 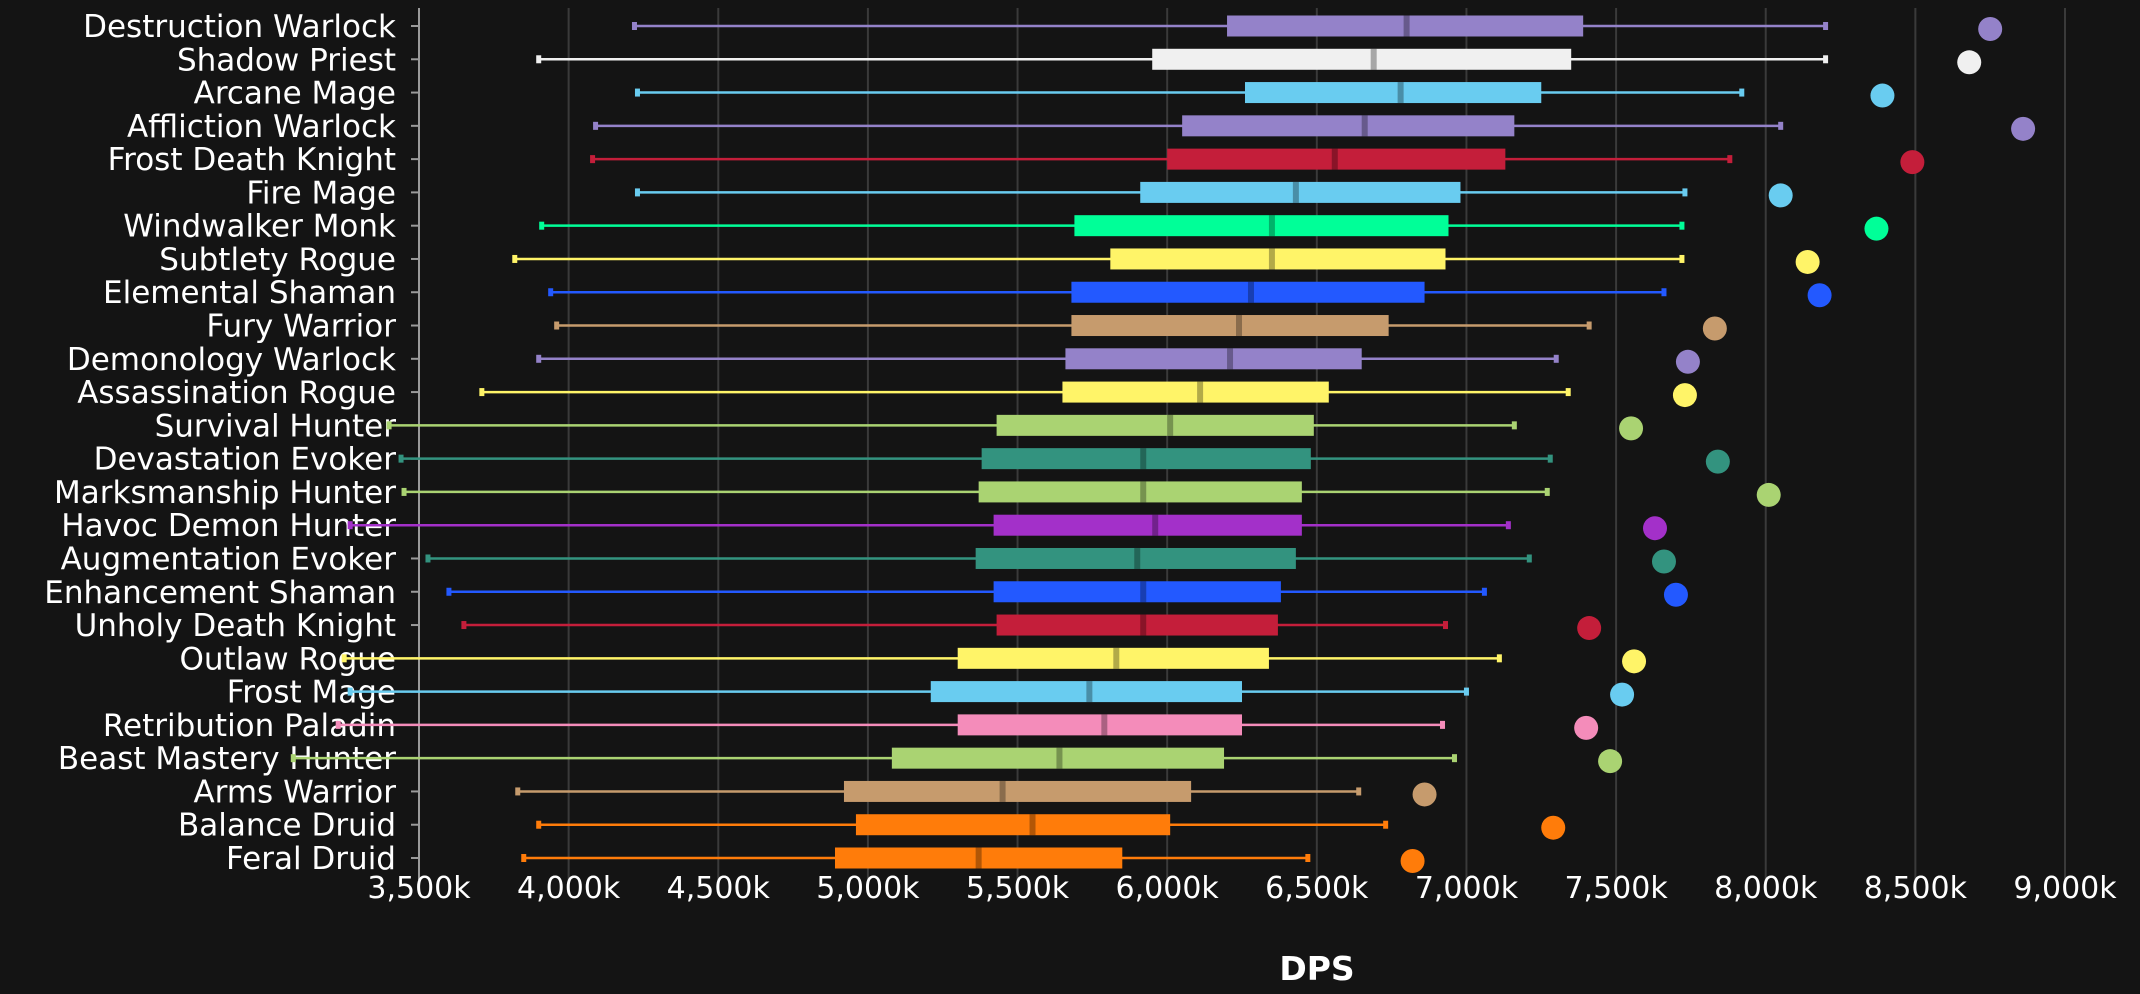 What do you see at coordinates (231, 360) in the screenshot?
I see `y-tick-label: Demonology Warlock` at bounding box center [231, 360].